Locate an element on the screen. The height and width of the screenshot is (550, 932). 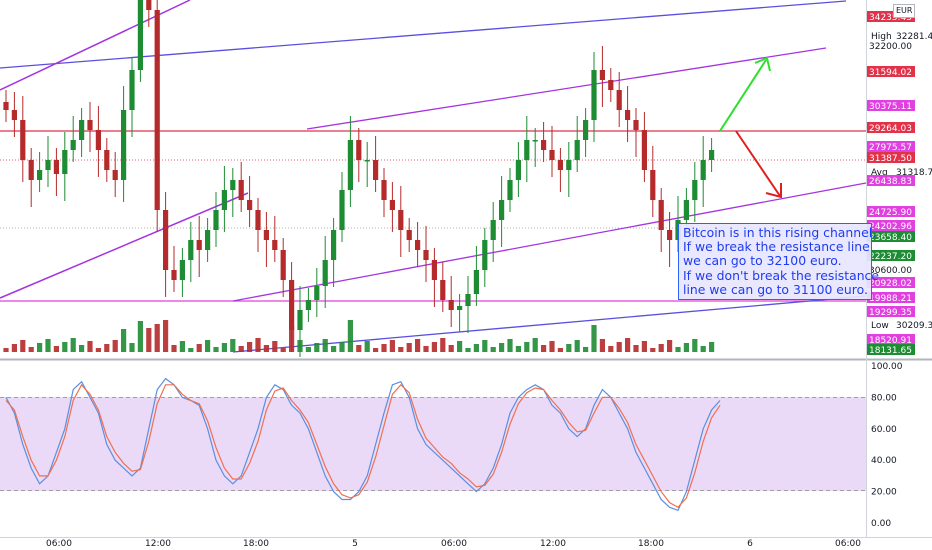
currency-badge: EUR is located at coordinates (904, 11).